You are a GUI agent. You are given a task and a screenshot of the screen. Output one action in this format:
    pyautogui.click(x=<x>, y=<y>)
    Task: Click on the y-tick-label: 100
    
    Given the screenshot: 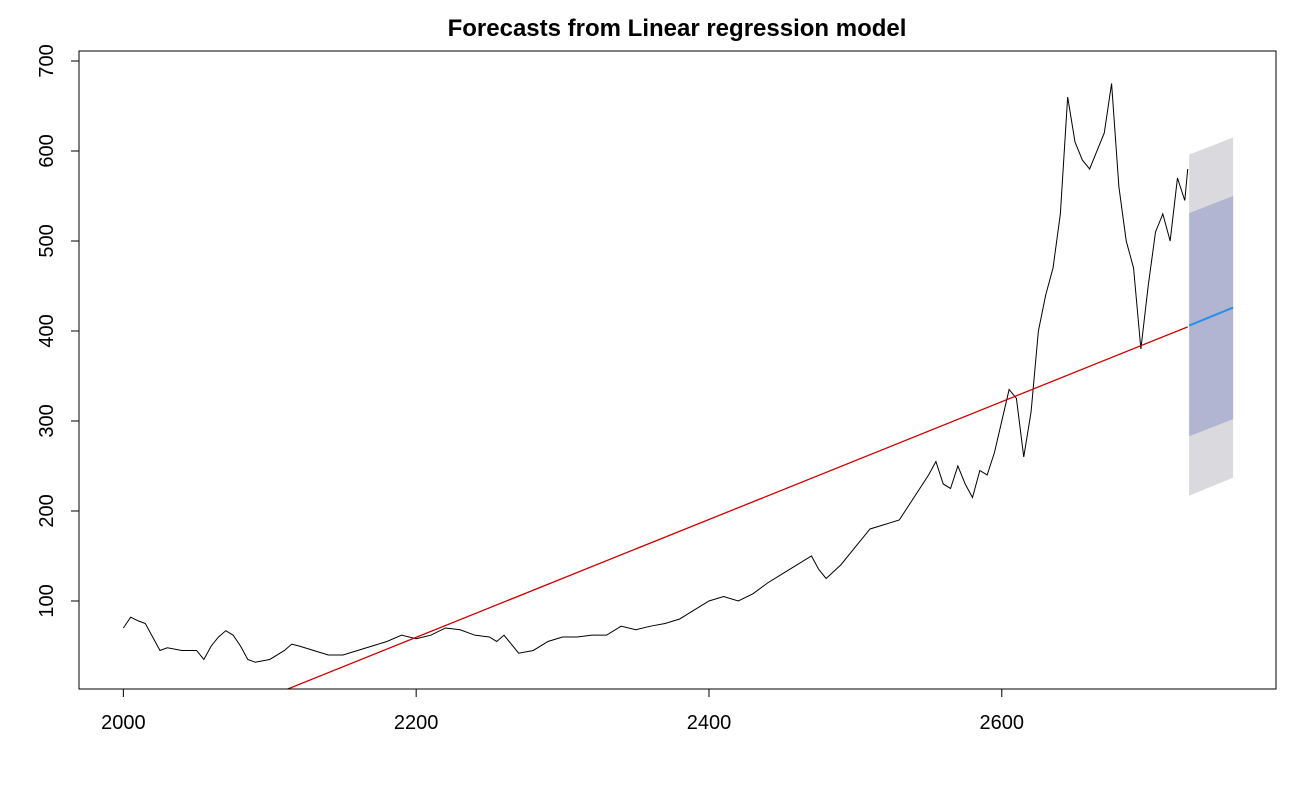 What is the action you would take?
    pyautogui.click(x=47, y=600)
    